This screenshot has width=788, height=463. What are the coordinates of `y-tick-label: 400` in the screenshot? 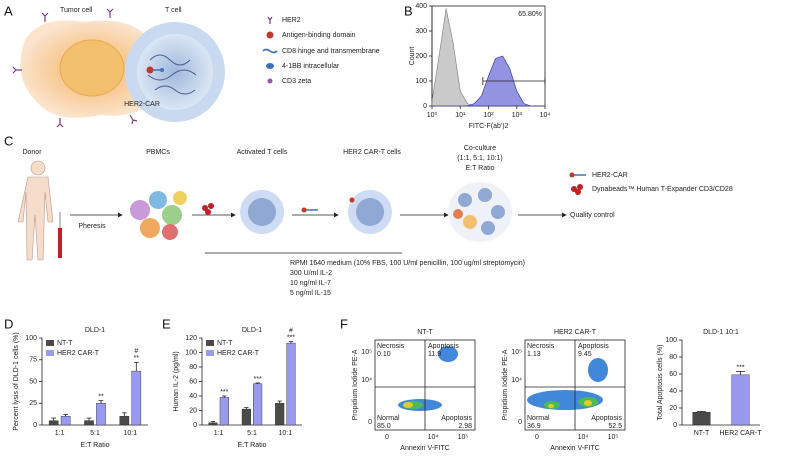 It's located at (421, 6).